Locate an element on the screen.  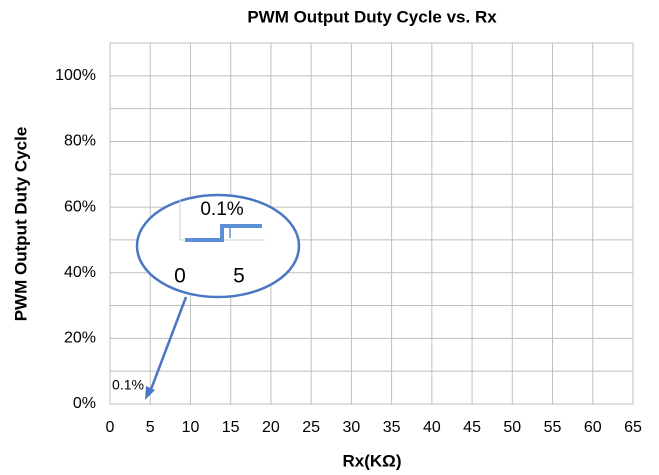
x-tick-label: 25 is located at coordinates (311, 427).